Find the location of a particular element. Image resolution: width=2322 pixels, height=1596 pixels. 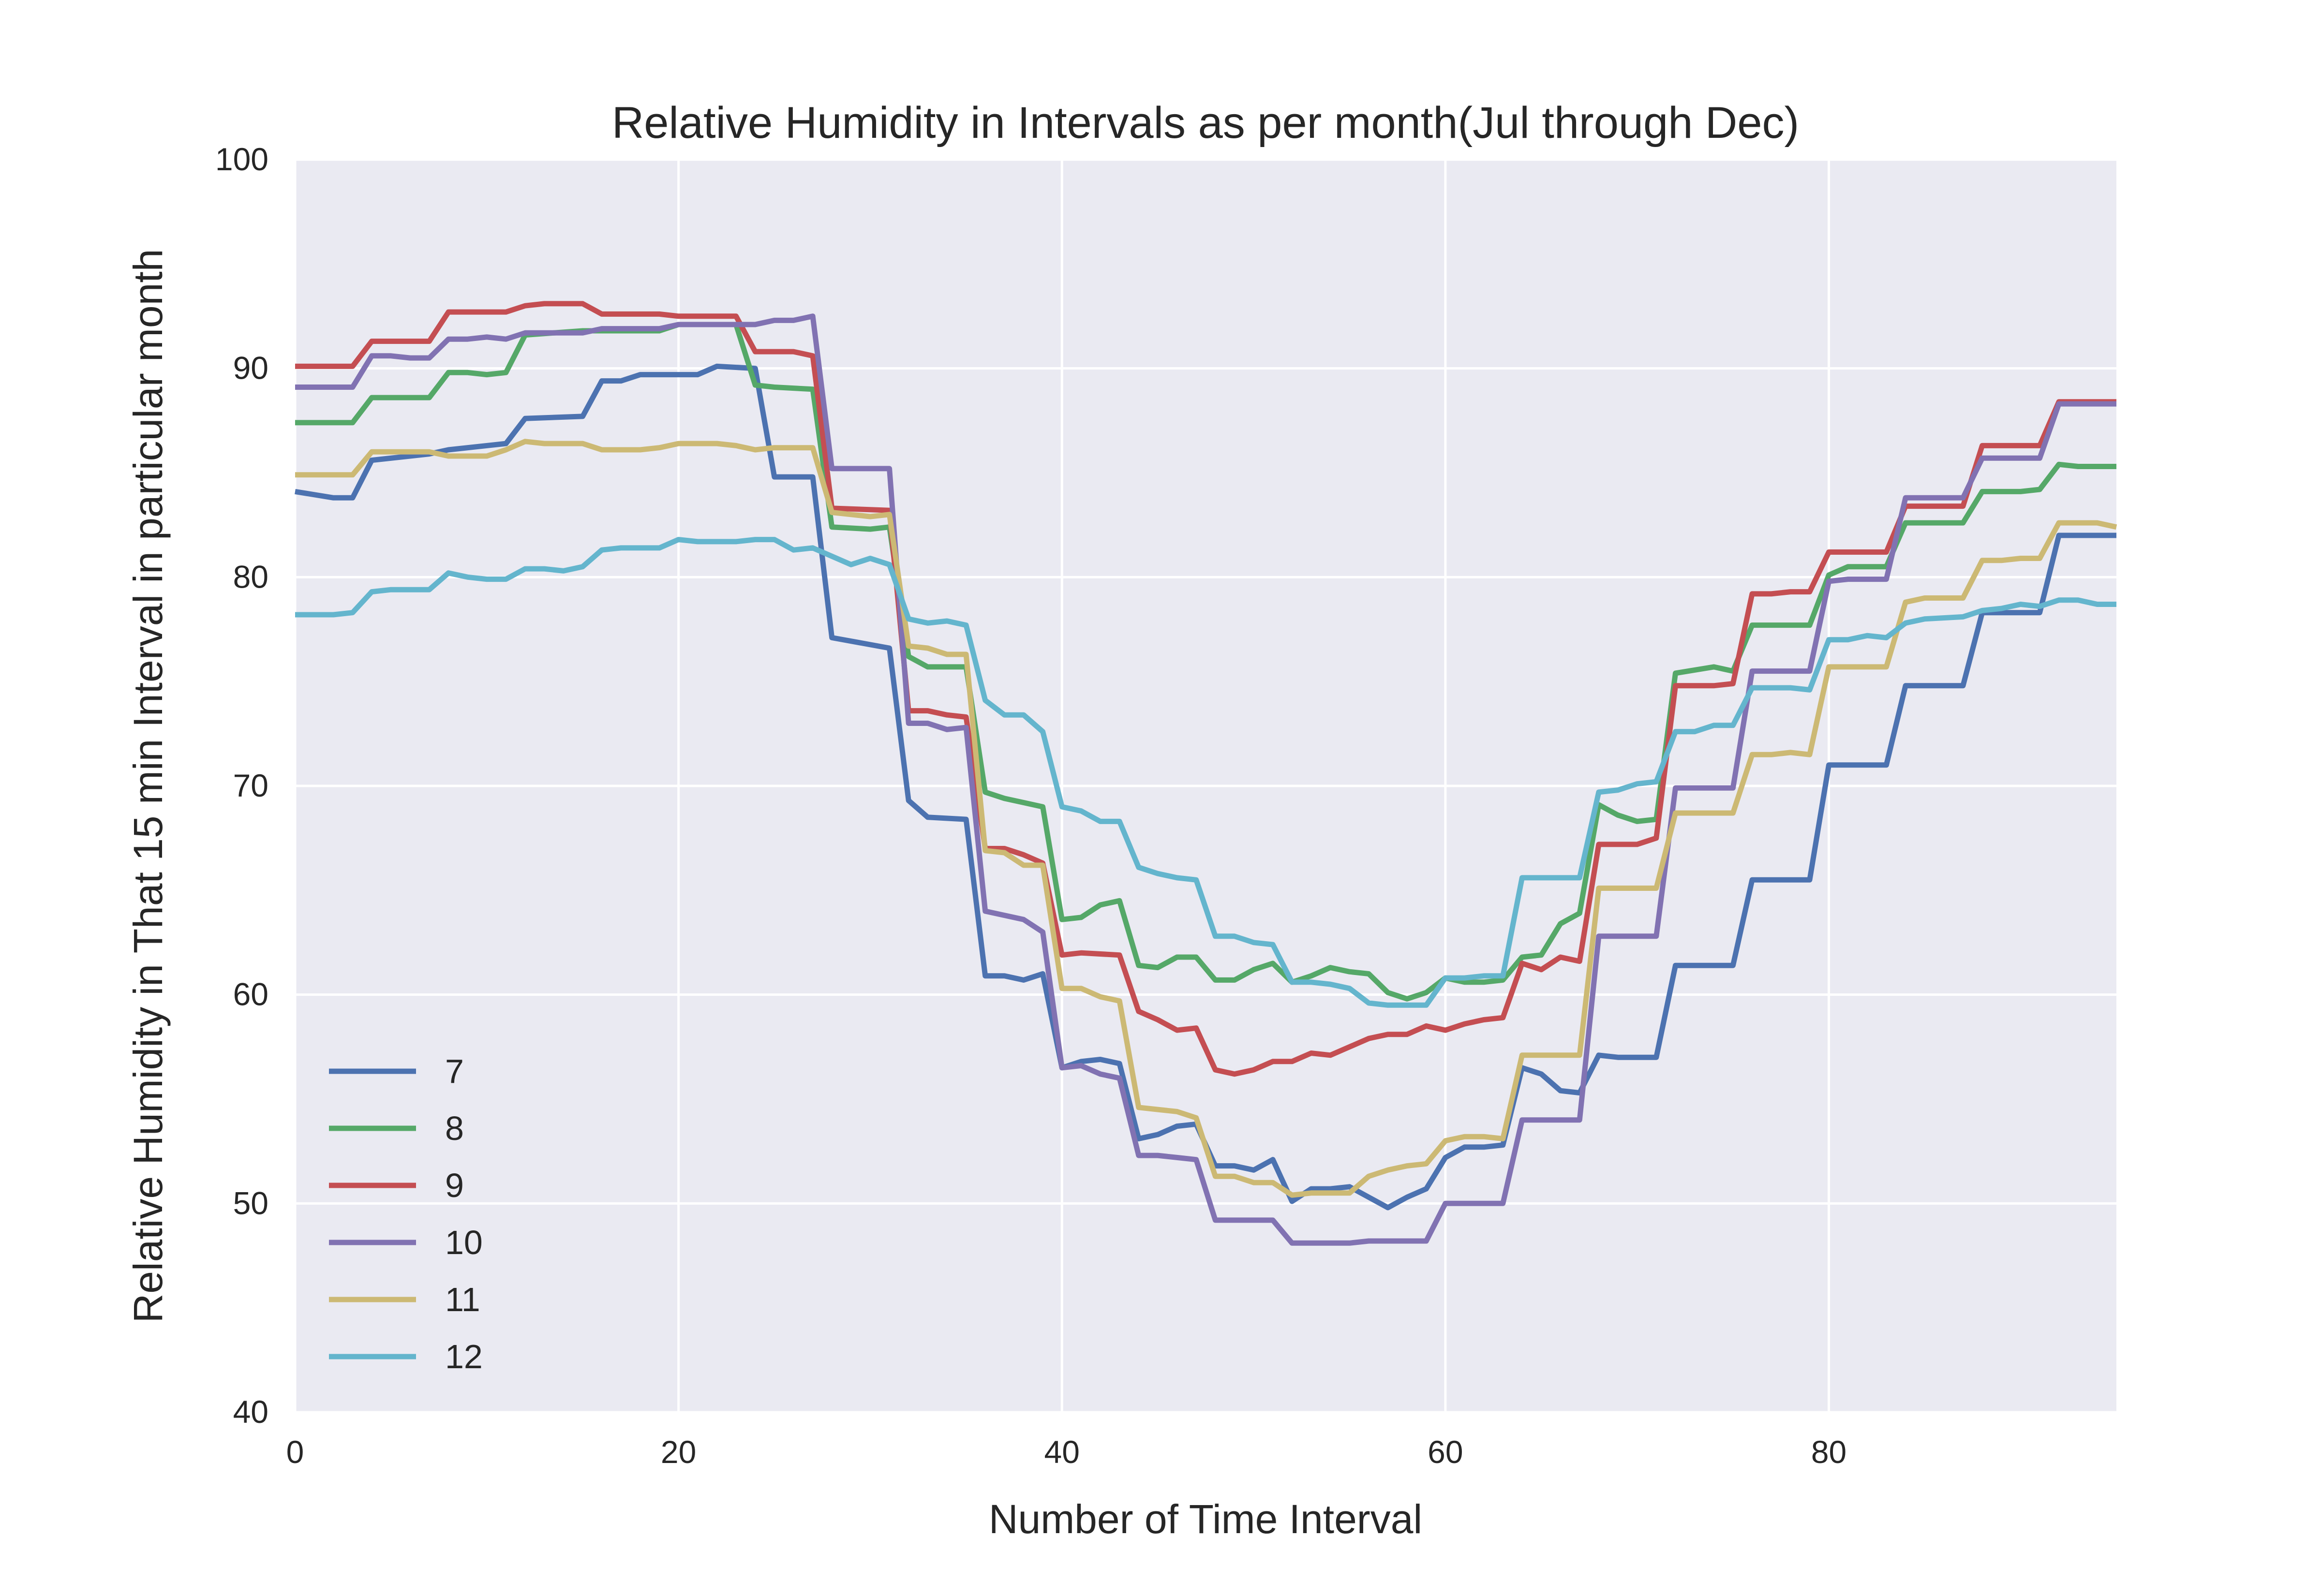

legend-label-11: 11 is located at coordinates (462, 1299).